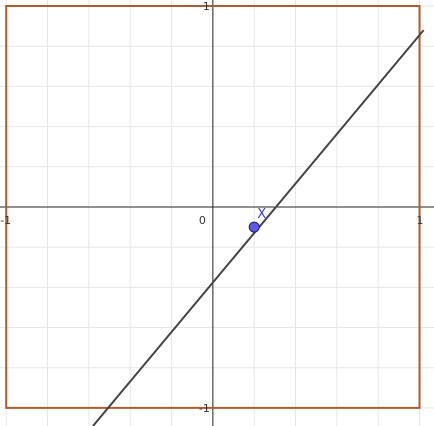 This screenshot has height=426, width=434. What do you see at coordinates (254, 227) in the screenshot?
I see `point-x` at bounding box center [254, 227].